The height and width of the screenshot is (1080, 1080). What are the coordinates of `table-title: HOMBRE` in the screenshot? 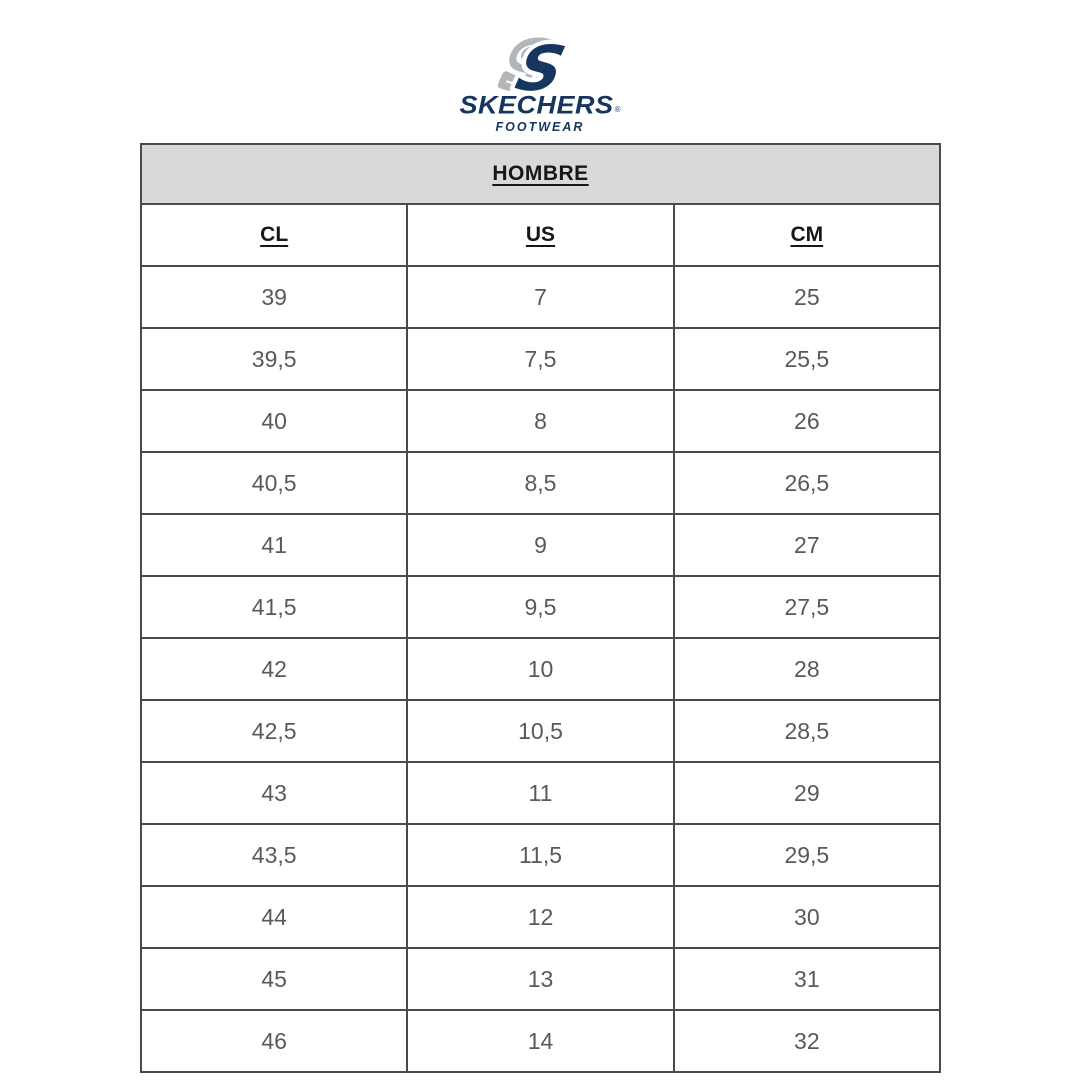 It's located at (540, 173).